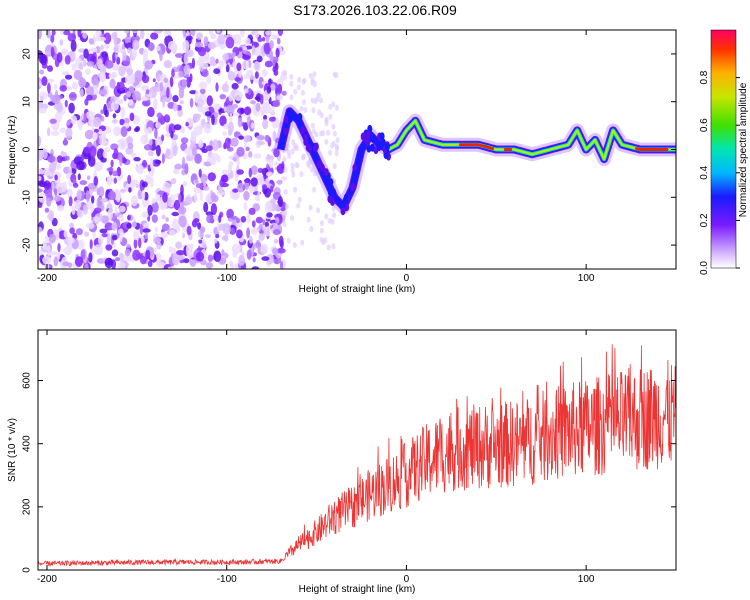  I want to click on snr-x-tick-label: -200, so click(47, 579).